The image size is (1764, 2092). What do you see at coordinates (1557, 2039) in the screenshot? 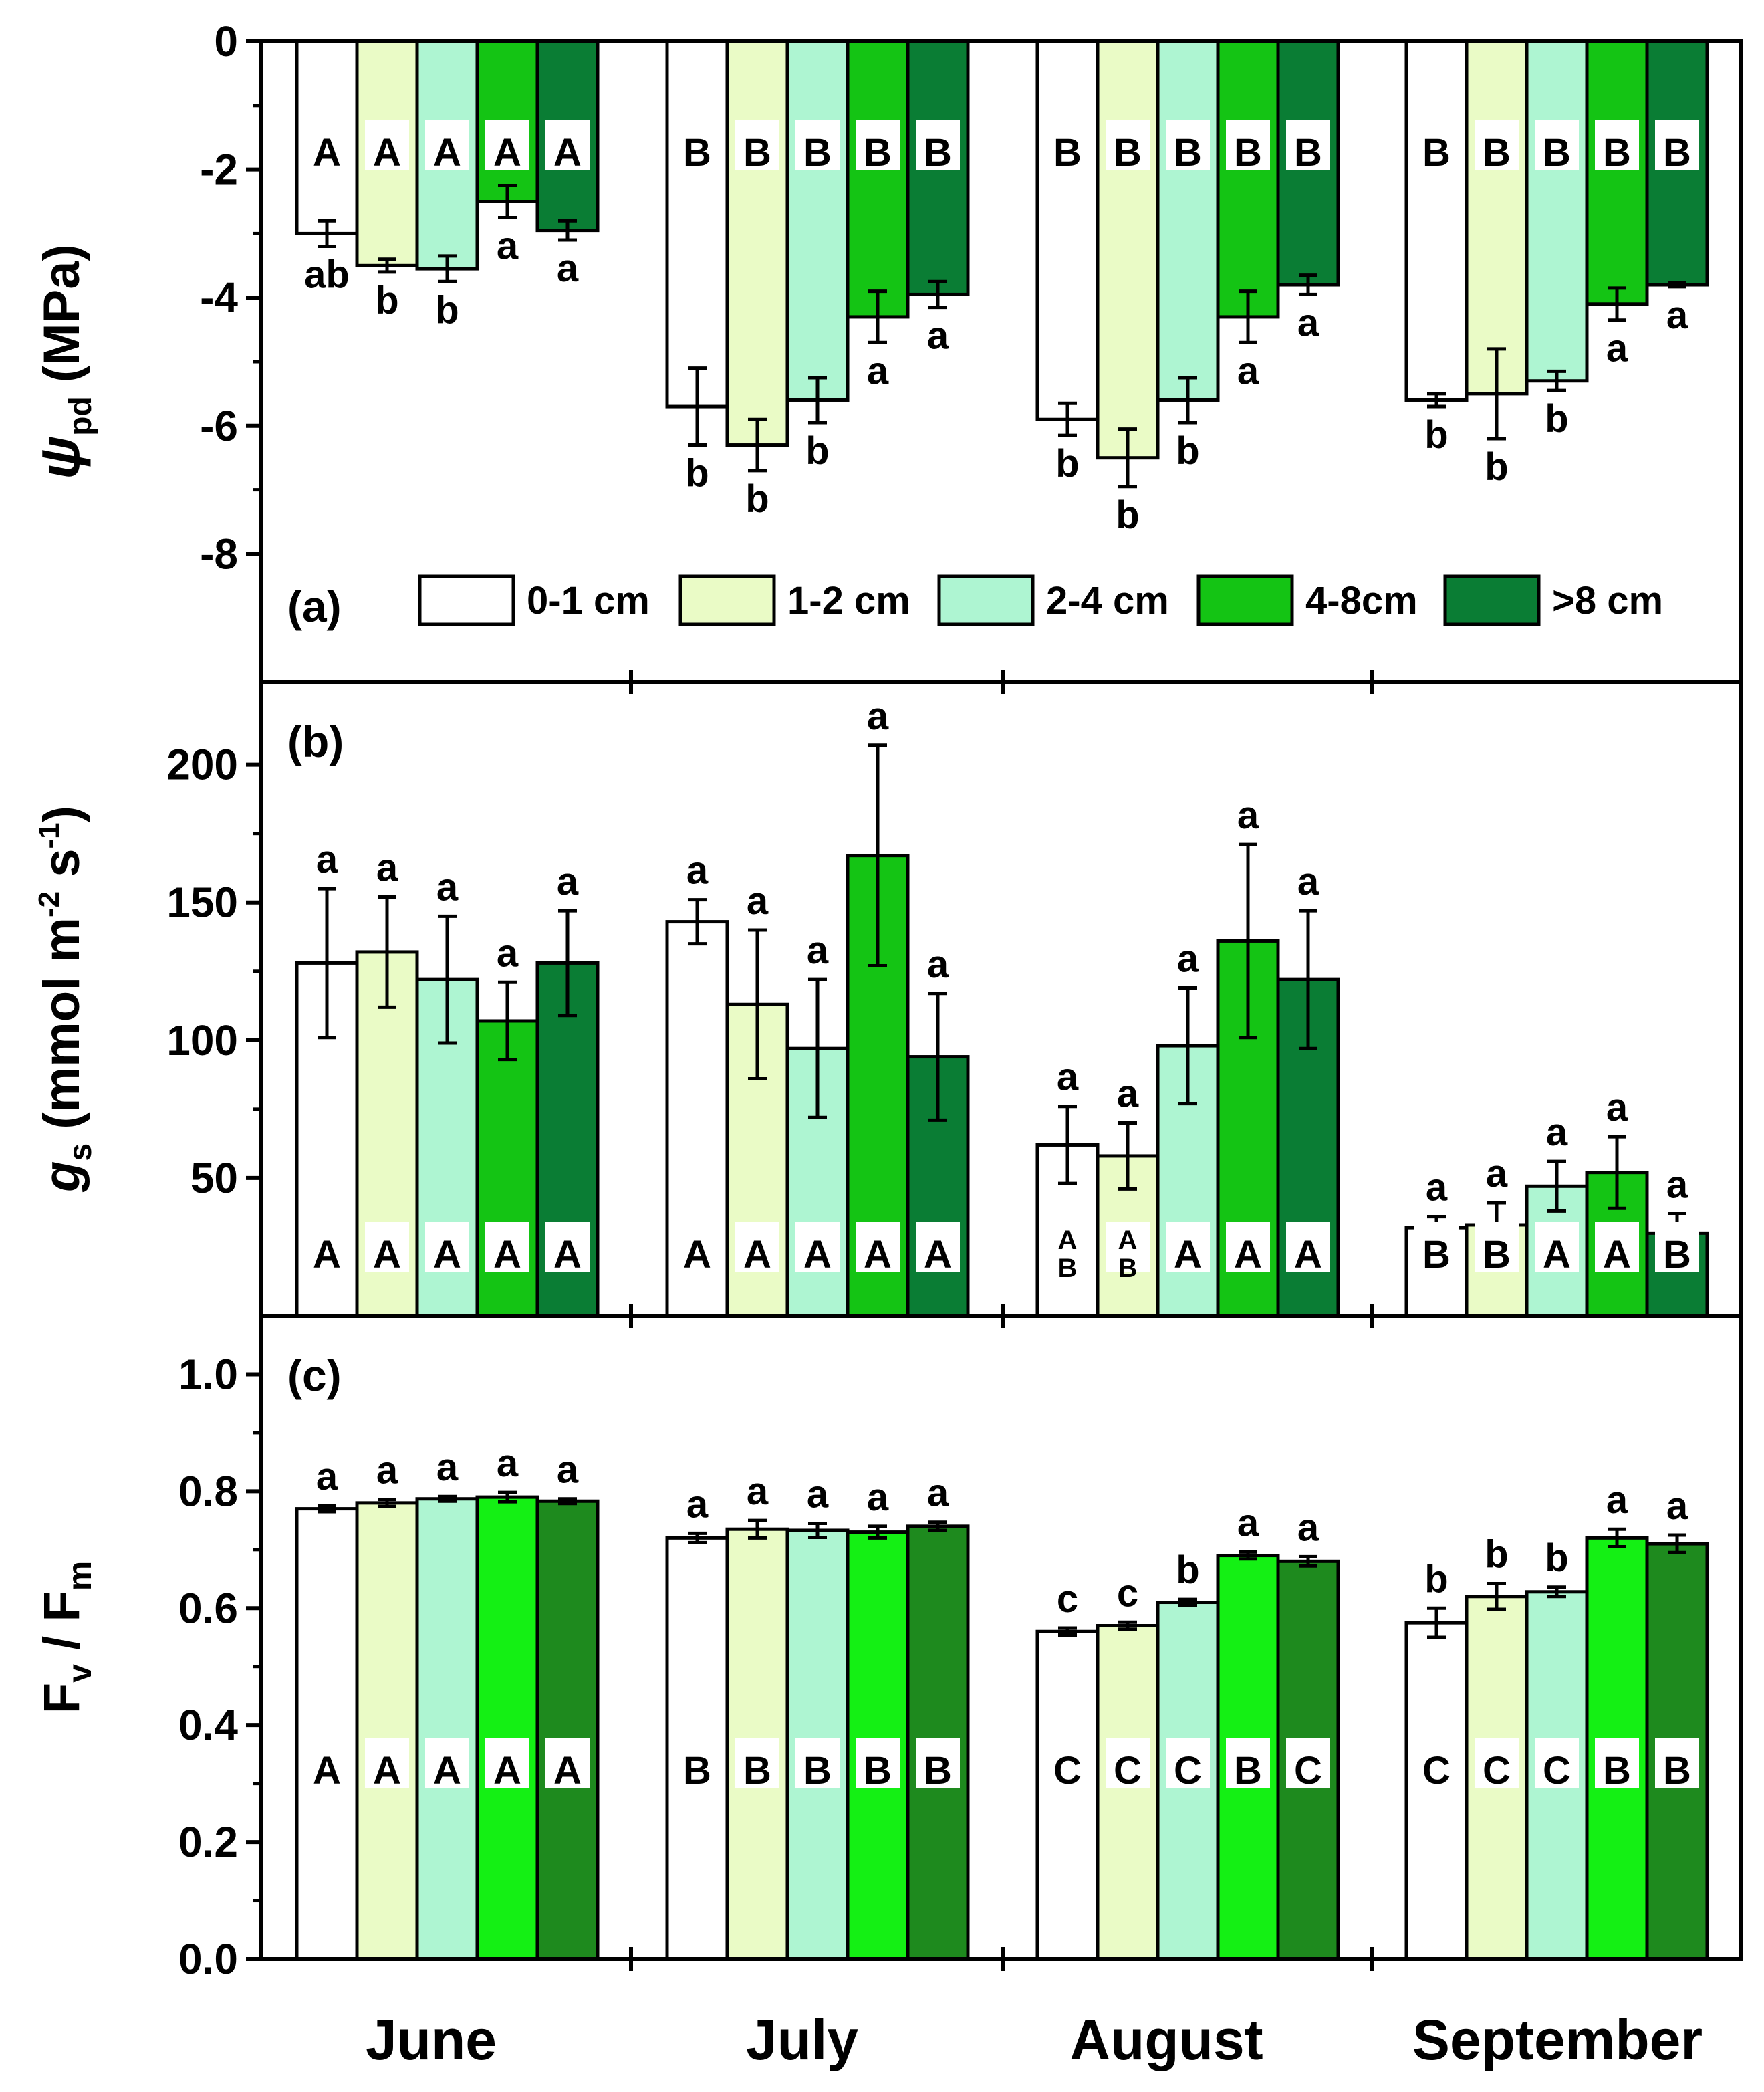
I see `month-label-september: September` at bounding box center [1557, 2039].